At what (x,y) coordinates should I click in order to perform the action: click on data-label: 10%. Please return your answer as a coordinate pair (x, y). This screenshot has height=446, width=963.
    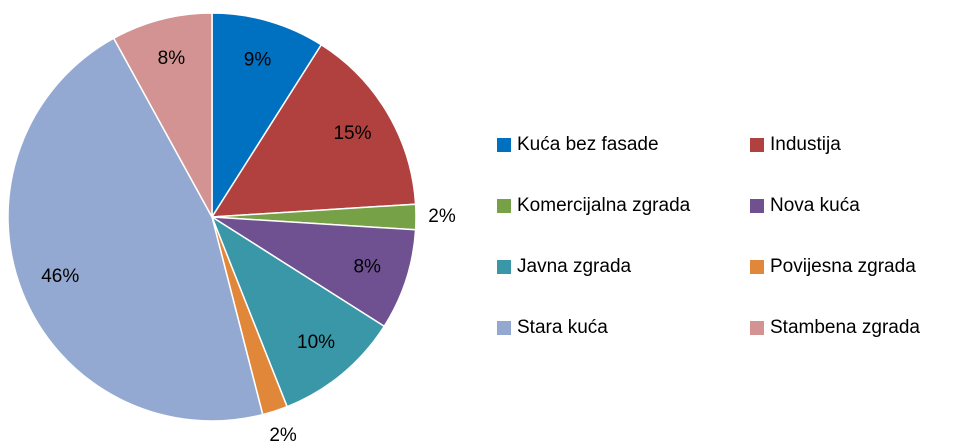
    Looking at the image, I should click on (316, 342).